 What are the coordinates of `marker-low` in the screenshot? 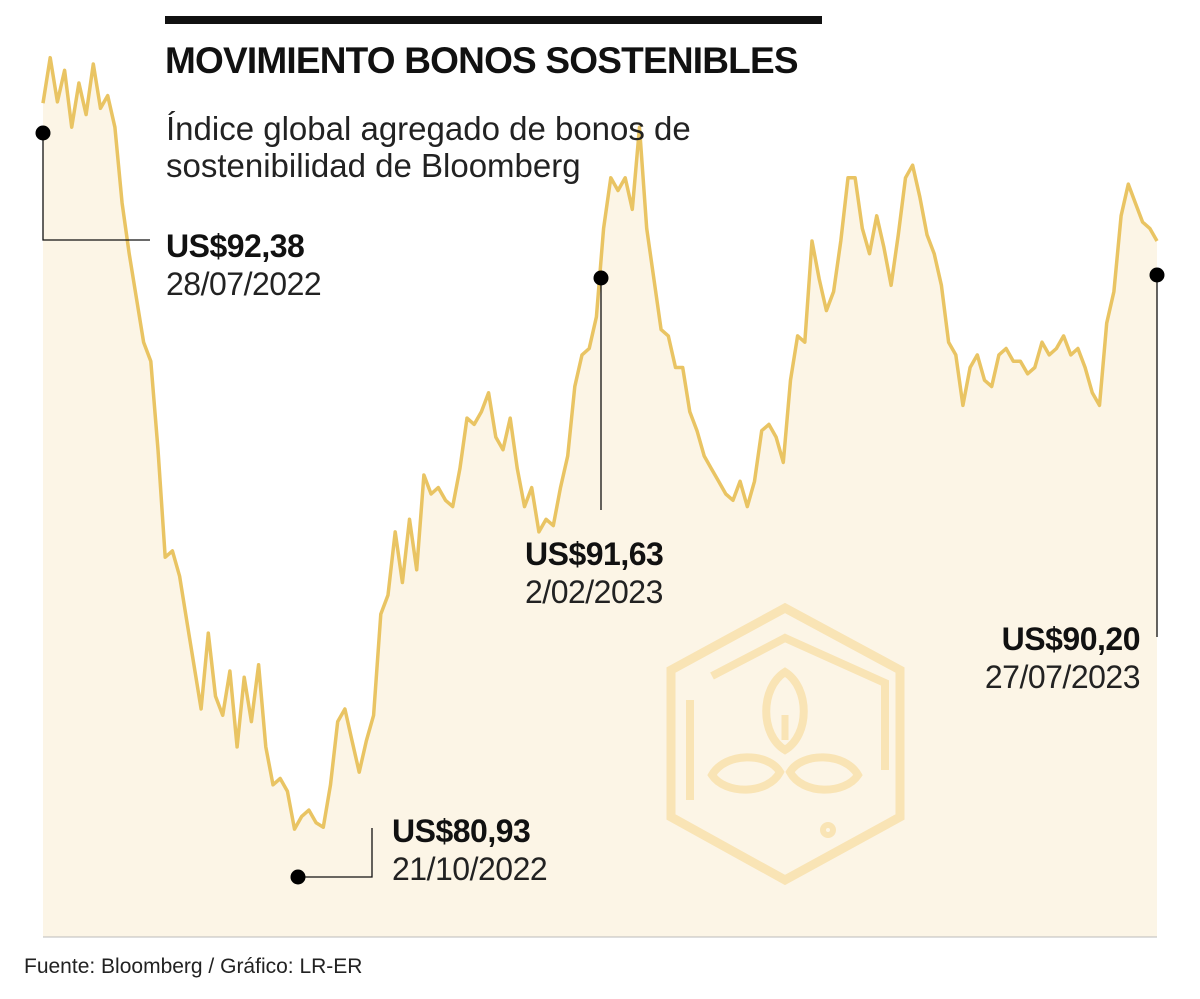 It's located at (298, 877).